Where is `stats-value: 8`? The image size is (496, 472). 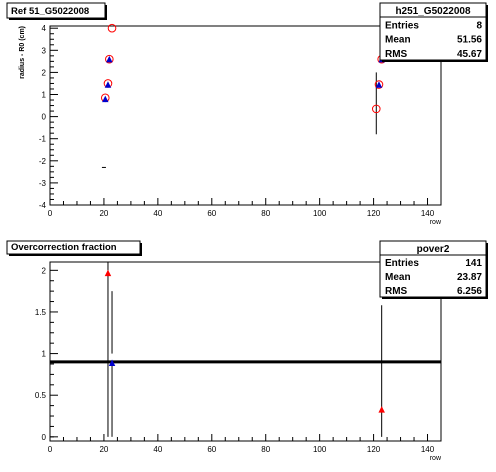
stats-value: 8 is located at coordinates (479, 25).